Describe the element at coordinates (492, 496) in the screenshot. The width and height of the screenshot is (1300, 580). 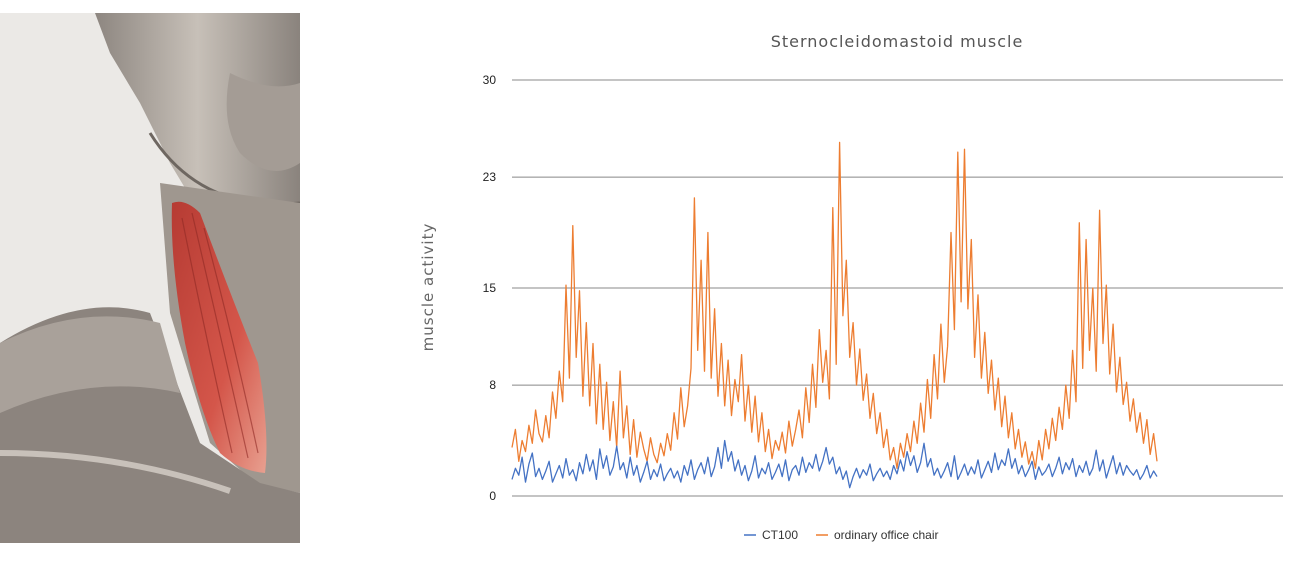
I see `y-tick-0: 0` at that location.